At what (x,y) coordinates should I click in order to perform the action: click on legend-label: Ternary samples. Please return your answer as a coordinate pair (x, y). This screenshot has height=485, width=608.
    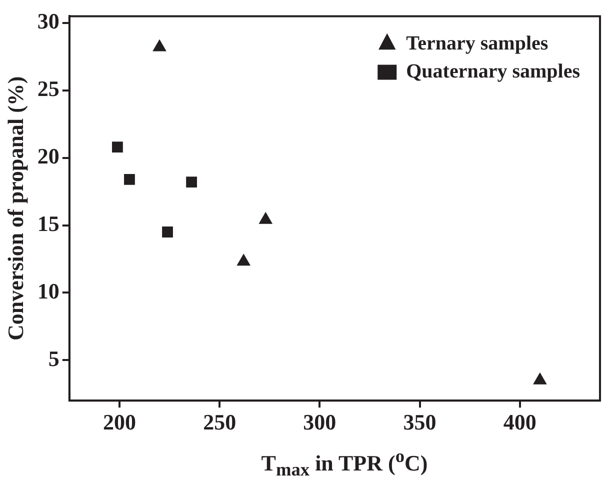
    Looking at the image, I should click on (477, 43).